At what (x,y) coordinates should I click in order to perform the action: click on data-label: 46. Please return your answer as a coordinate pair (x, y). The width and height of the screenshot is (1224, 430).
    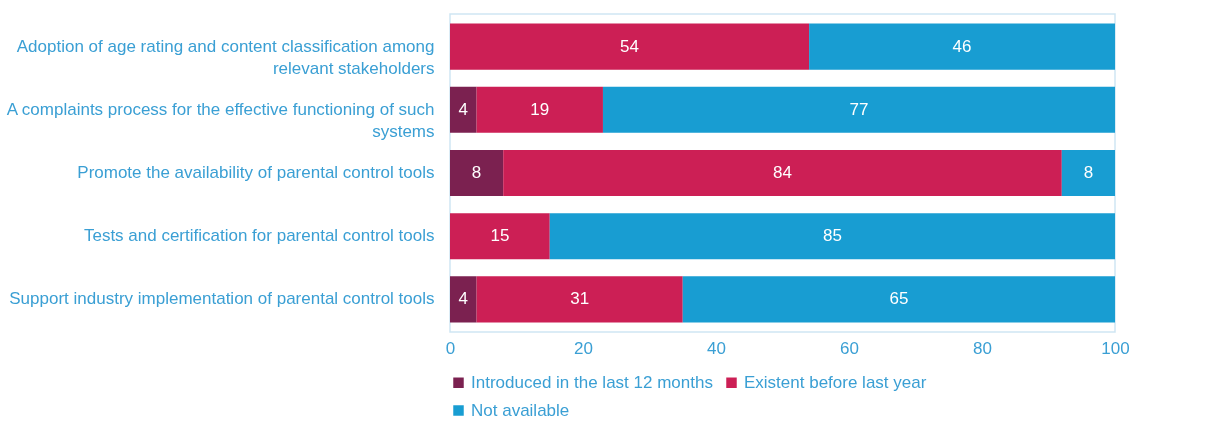
    Looking at the image, I should click on (962, 46).